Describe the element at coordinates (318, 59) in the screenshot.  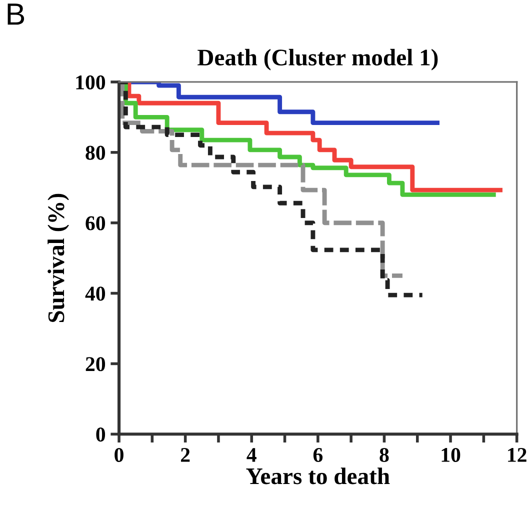
I see `chart-title: Death (Cluster model 1)` at that location.